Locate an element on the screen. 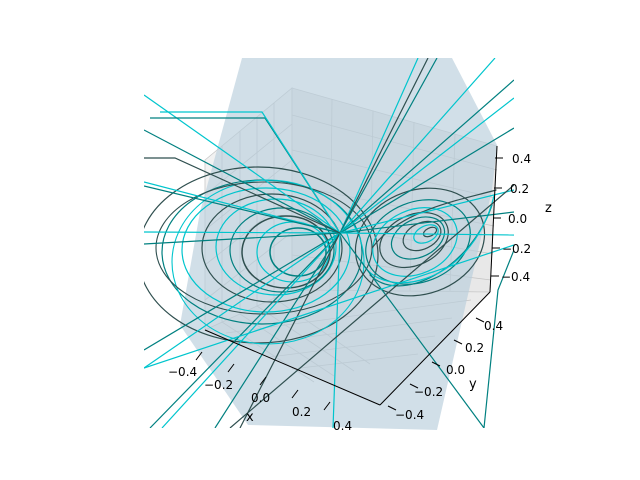 The height and width of the screenshot is (480, 640). z-tick-label: 0.4 is located at coordinates (521, 159).